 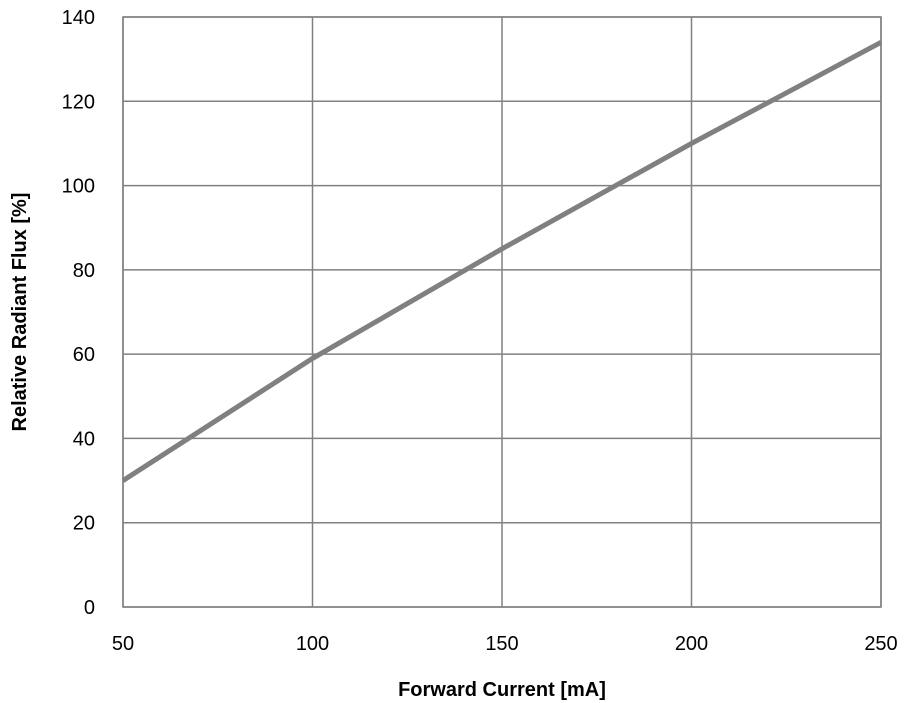 I want to click on x-tick-label-0: 50, so click(x=123, y=644).